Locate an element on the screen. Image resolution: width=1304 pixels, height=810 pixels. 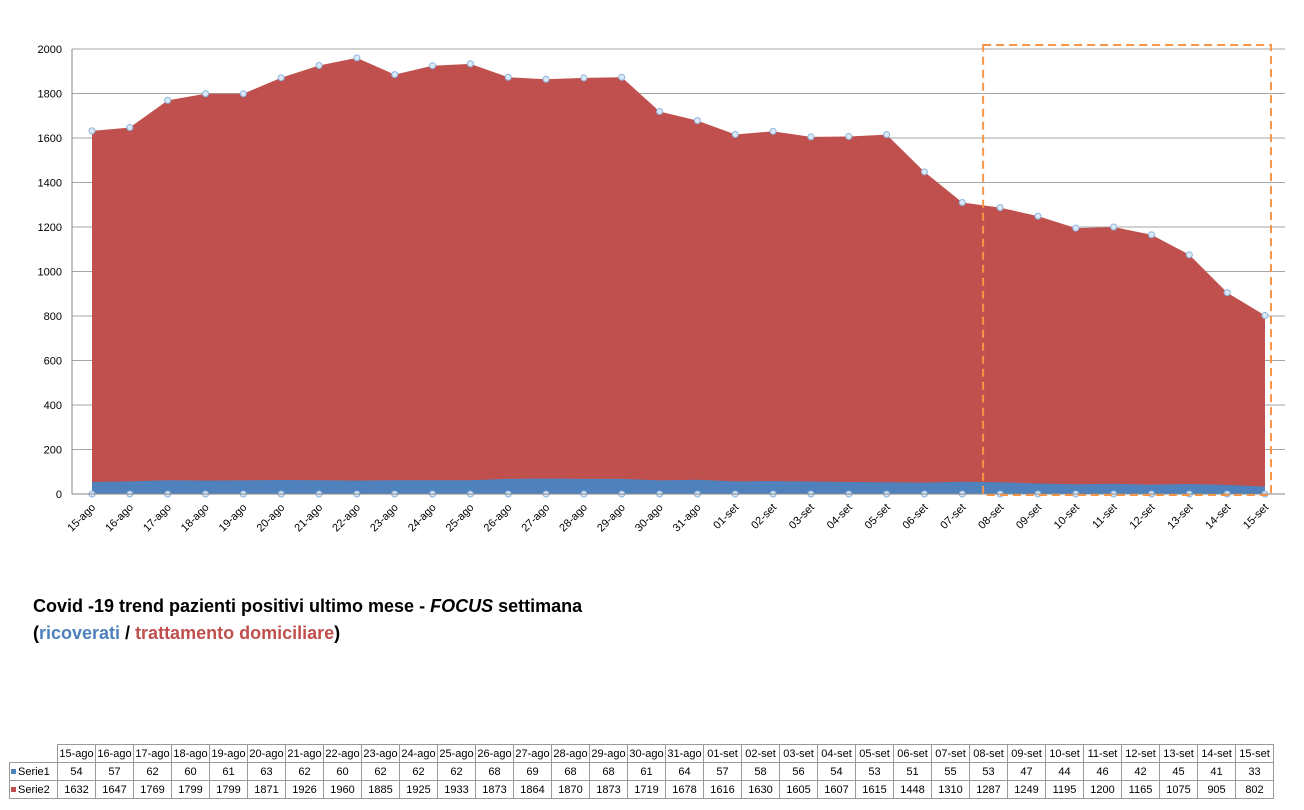
table-cell: 1885 is located at coordinates (380, 789).